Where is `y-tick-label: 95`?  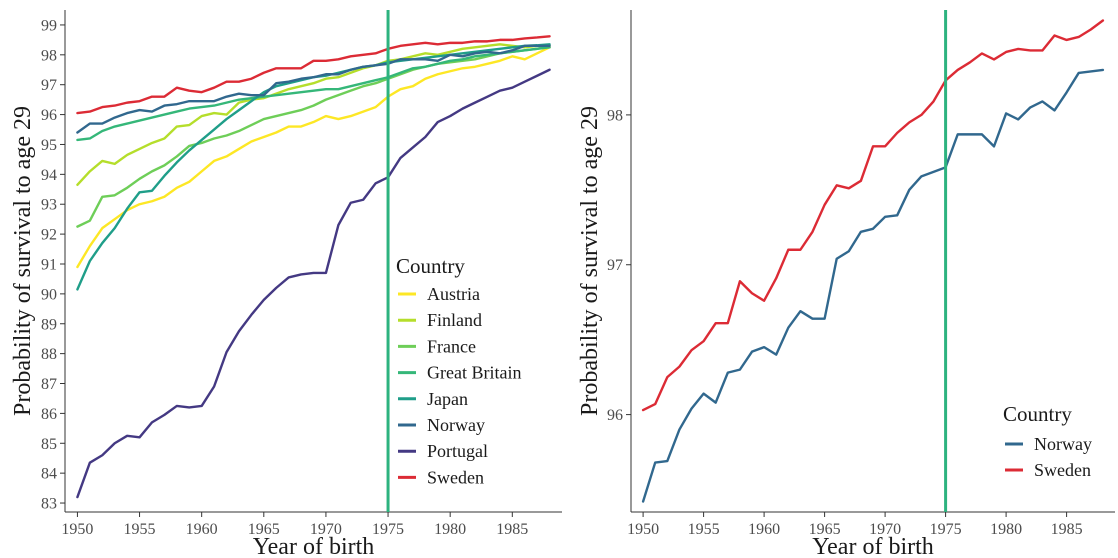 y-tick-label: 95 is located at coordinates (49, 145).